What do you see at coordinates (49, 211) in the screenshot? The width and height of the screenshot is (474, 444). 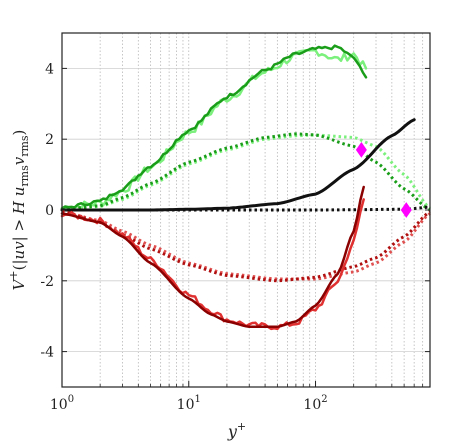 I see `y-tick-label: 0` at bounding box center [49, 211].